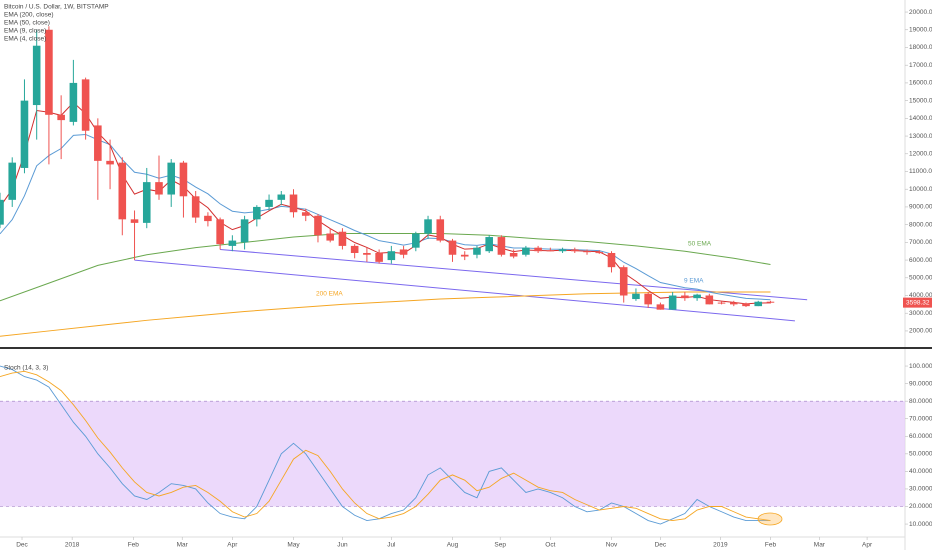 This screenshot has width=932, height=550. I want to click on y-tick-label: 100.0000, so click(920, 366).